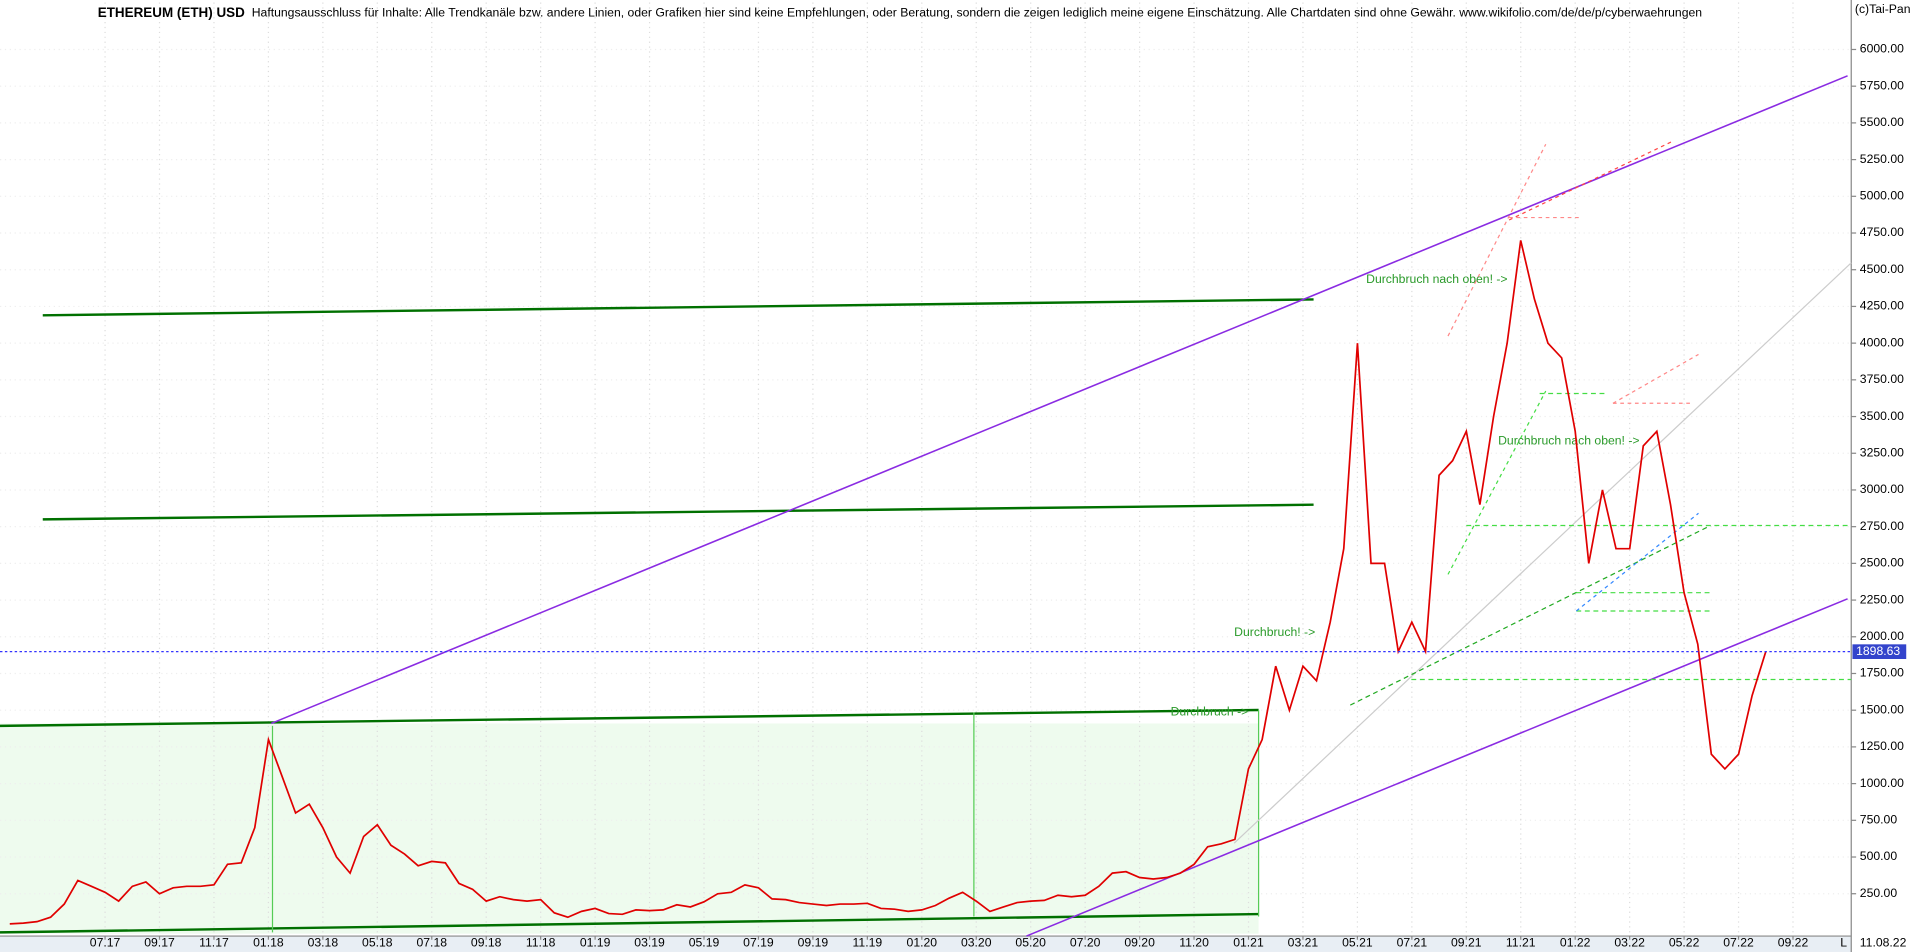 This screenshot has height=952, width=1916. Describe the element at coordinates (1882, 599) in the screenshot. I see `y-tick-label: 2250.00` at that location.